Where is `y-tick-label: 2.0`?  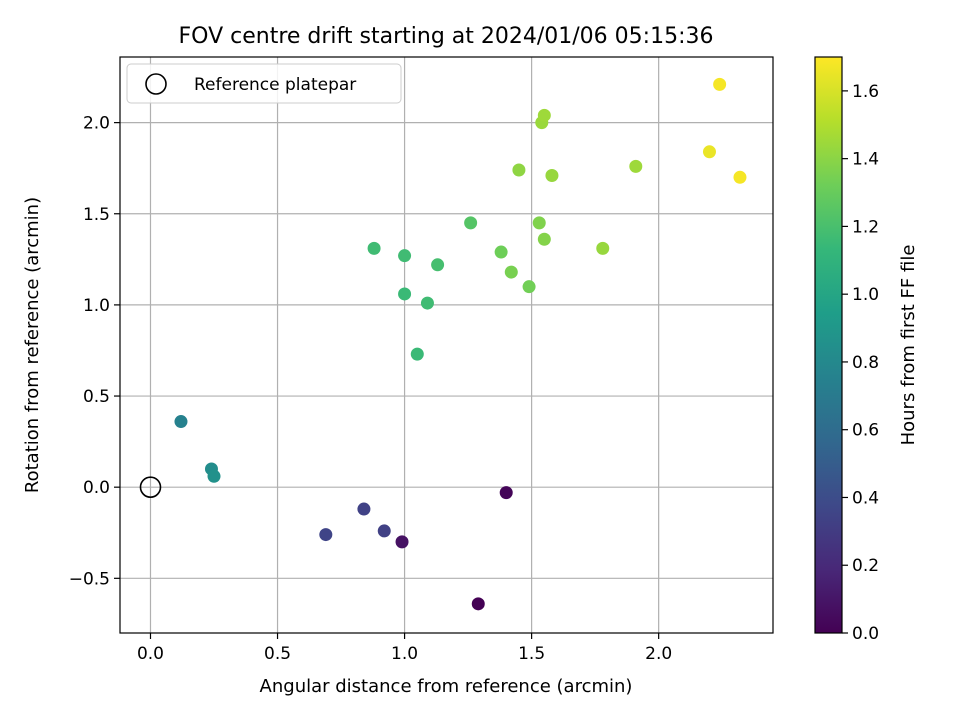
y-tick-label: 2.0 is located at coordinates (96, 124).